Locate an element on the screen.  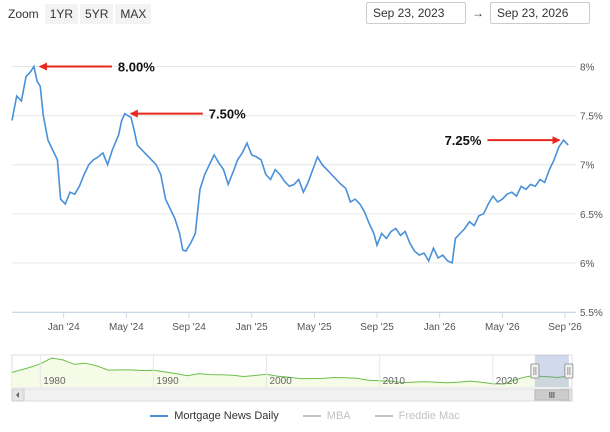
navigator-year-label: 1980 is located at coordinates (54, 381).